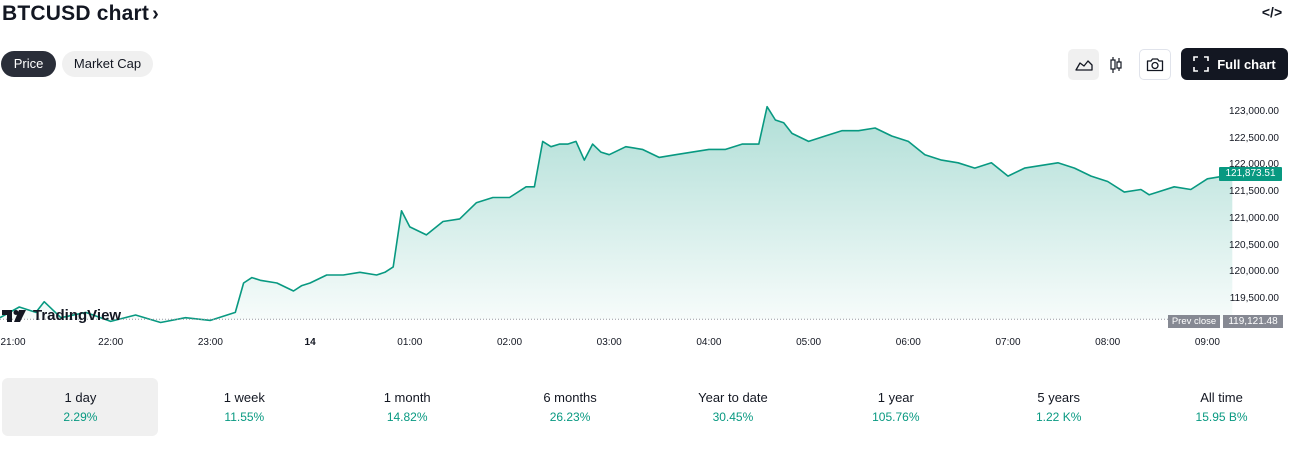  I want to click on period-1-day: 1 day 2.29%, so click(80, 407).